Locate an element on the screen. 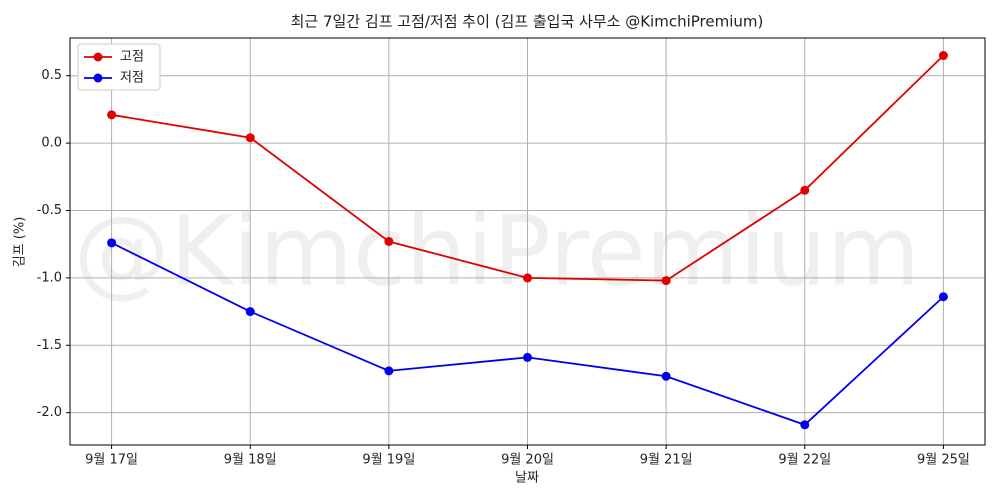  x-tick-label: 9월 20일 is located at coordinates (527, 460).